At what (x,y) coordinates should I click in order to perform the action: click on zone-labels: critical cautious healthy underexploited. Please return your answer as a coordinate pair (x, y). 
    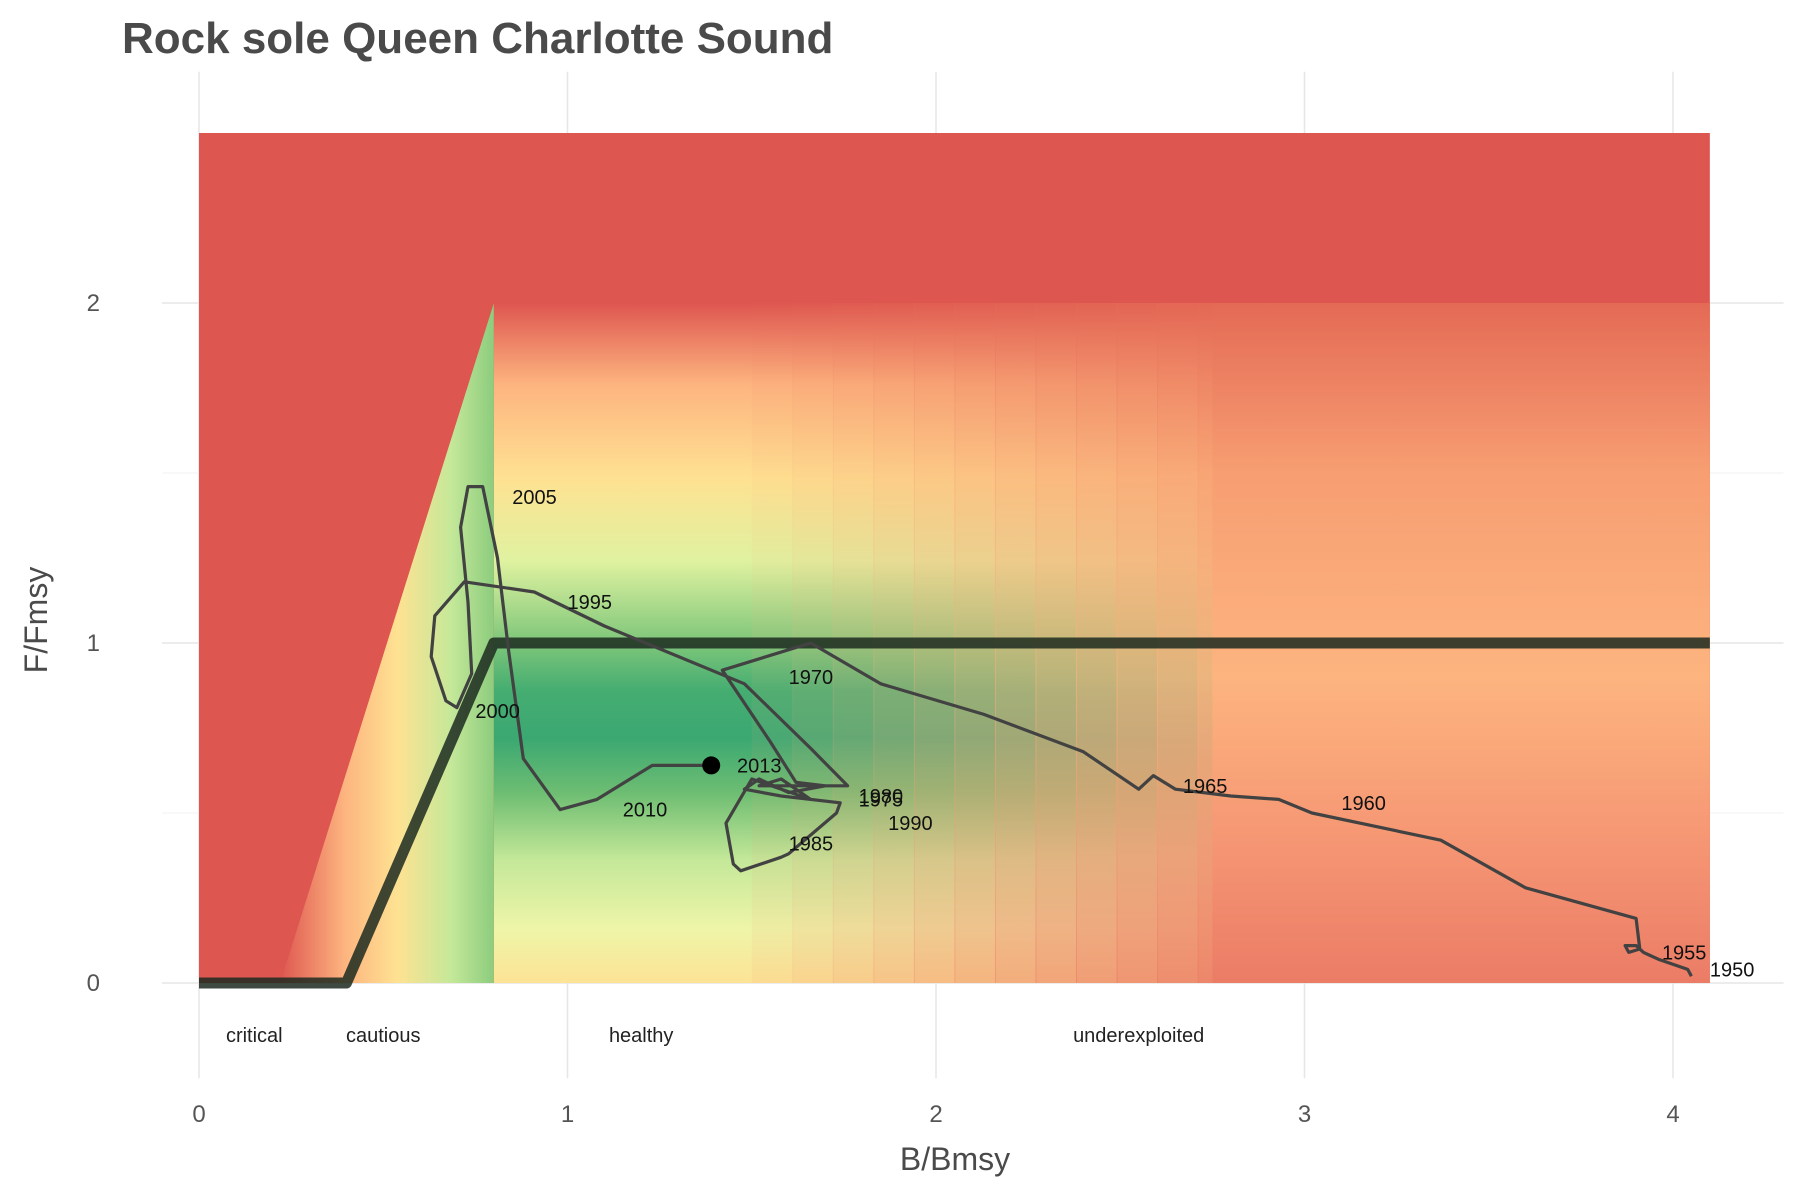
    Looking at the image, I should click on (715, 1036).